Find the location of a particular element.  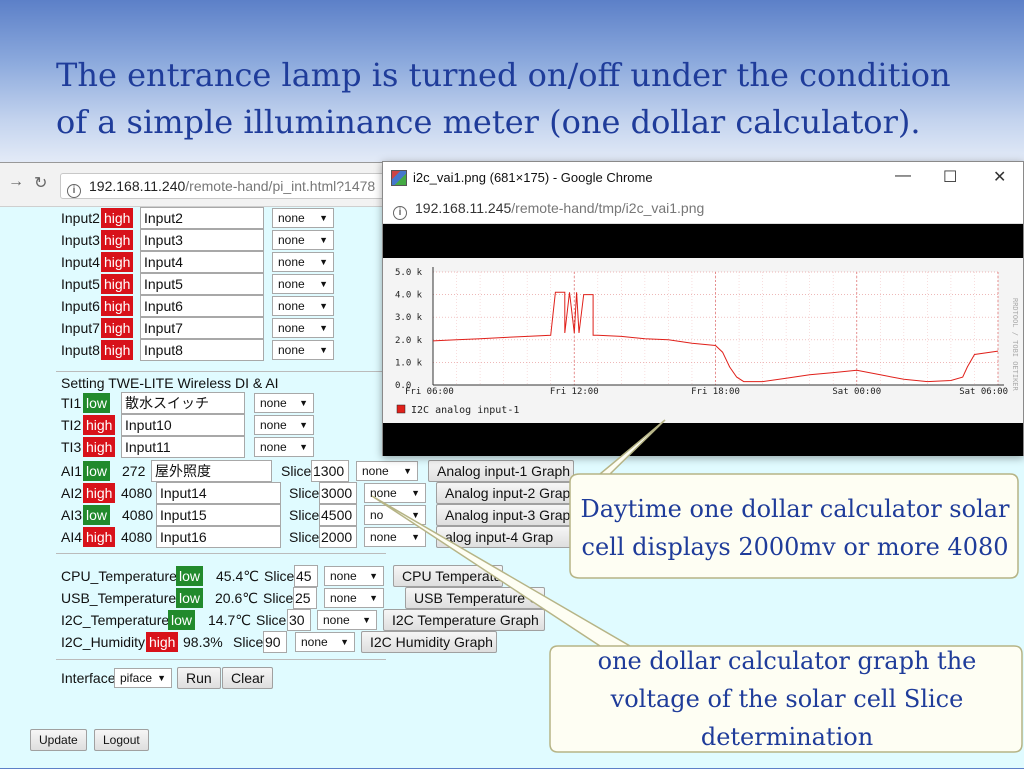

sensor-graph-button: I2C Temperature Graph is located at coordinates (464, 620).